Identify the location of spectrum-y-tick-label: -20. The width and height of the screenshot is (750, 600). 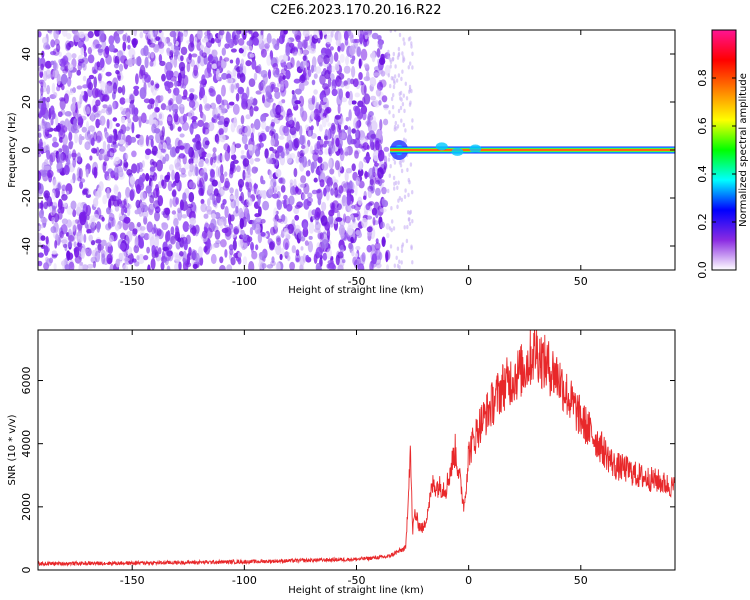
(26, 198).